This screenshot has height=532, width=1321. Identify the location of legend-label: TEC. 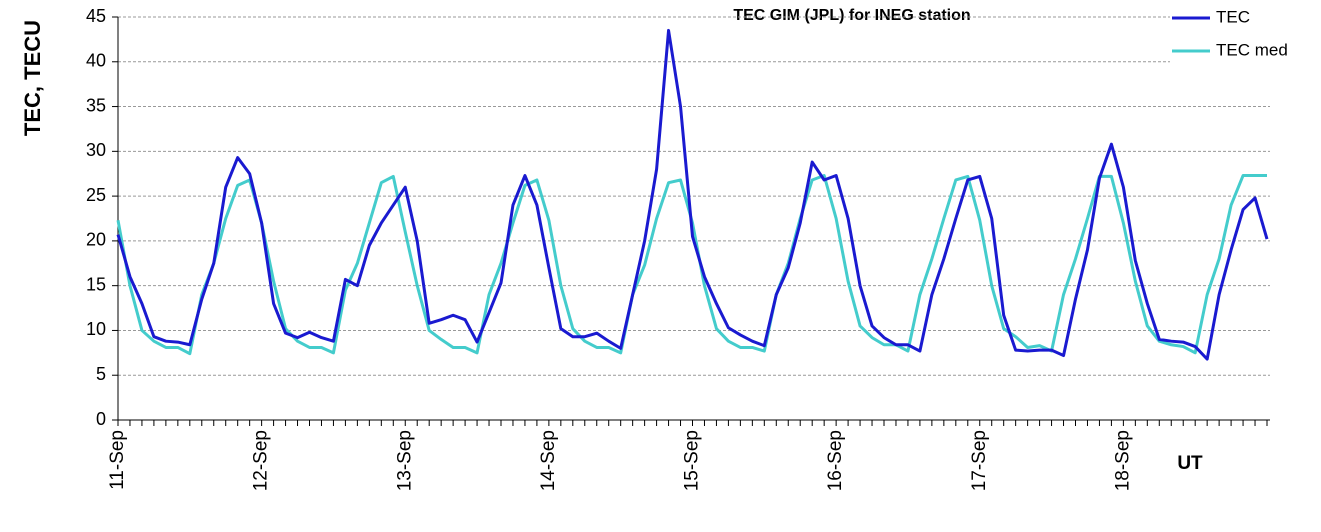
(1233, 16).